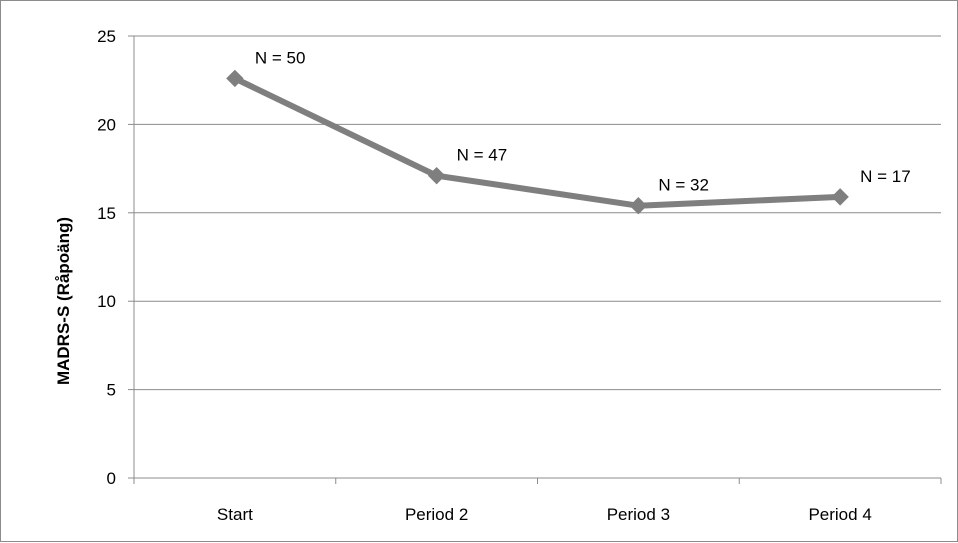 The image size is (958, 543). Describe the element at coordinates (106, 36) in the screenshot. I see `y-tick-label: 25` at that location.